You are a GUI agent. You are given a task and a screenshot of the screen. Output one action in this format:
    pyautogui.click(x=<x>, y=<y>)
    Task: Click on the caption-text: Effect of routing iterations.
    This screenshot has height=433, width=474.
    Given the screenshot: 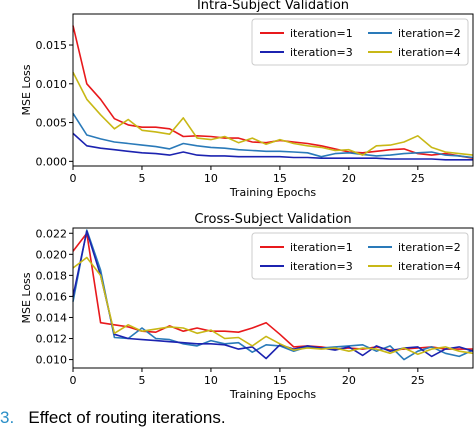 What is the action you would take?
    pyautogui.click(x=127, y=417)
    